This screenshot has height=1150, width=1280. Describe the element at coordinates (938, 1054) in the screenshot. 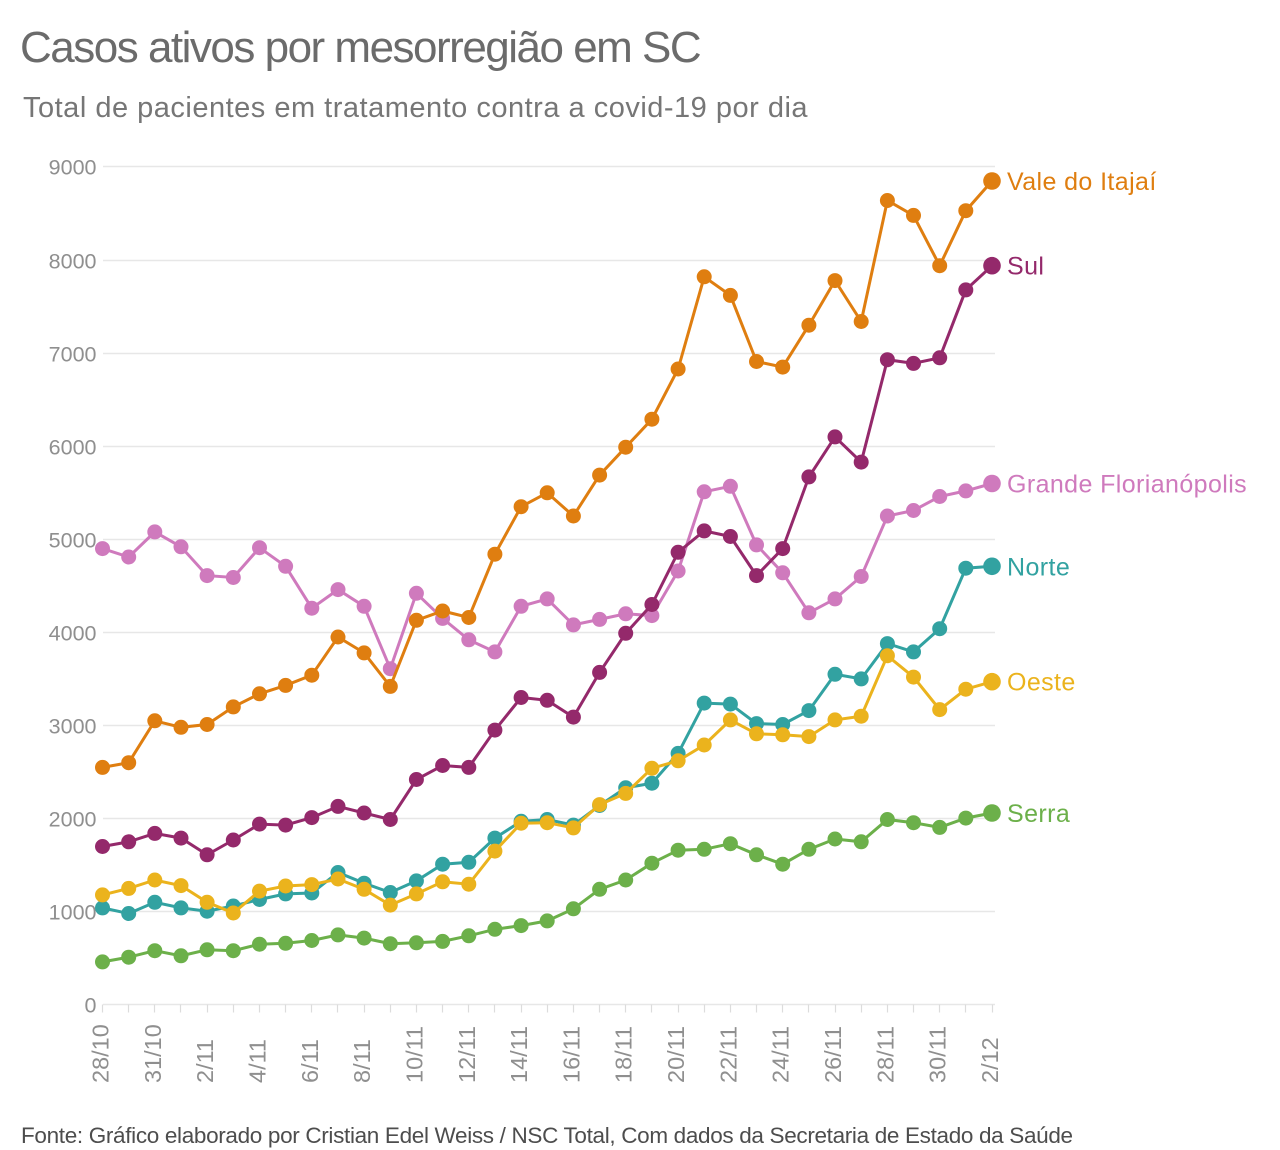

I see `svg-text: 30/11` at that location.